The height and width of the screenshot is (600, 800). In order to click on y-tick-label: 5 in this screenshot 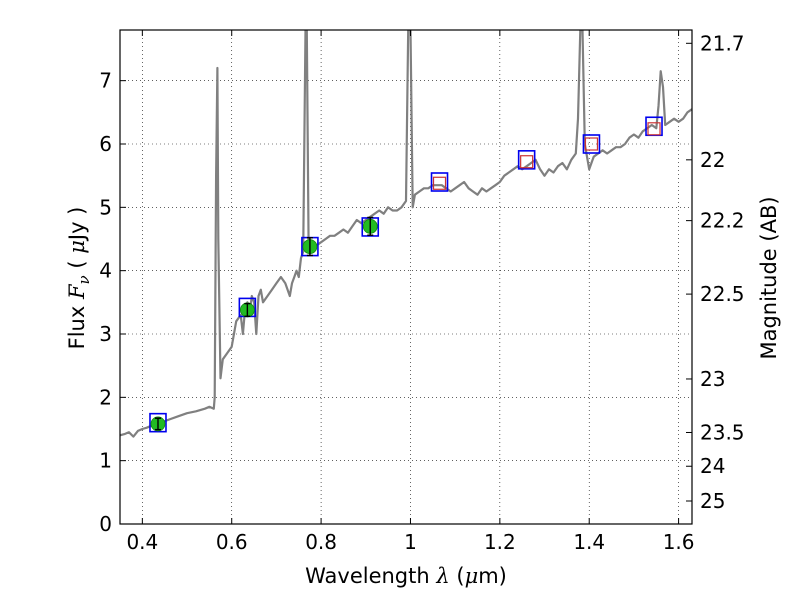, I will do `click(105, 207)`.